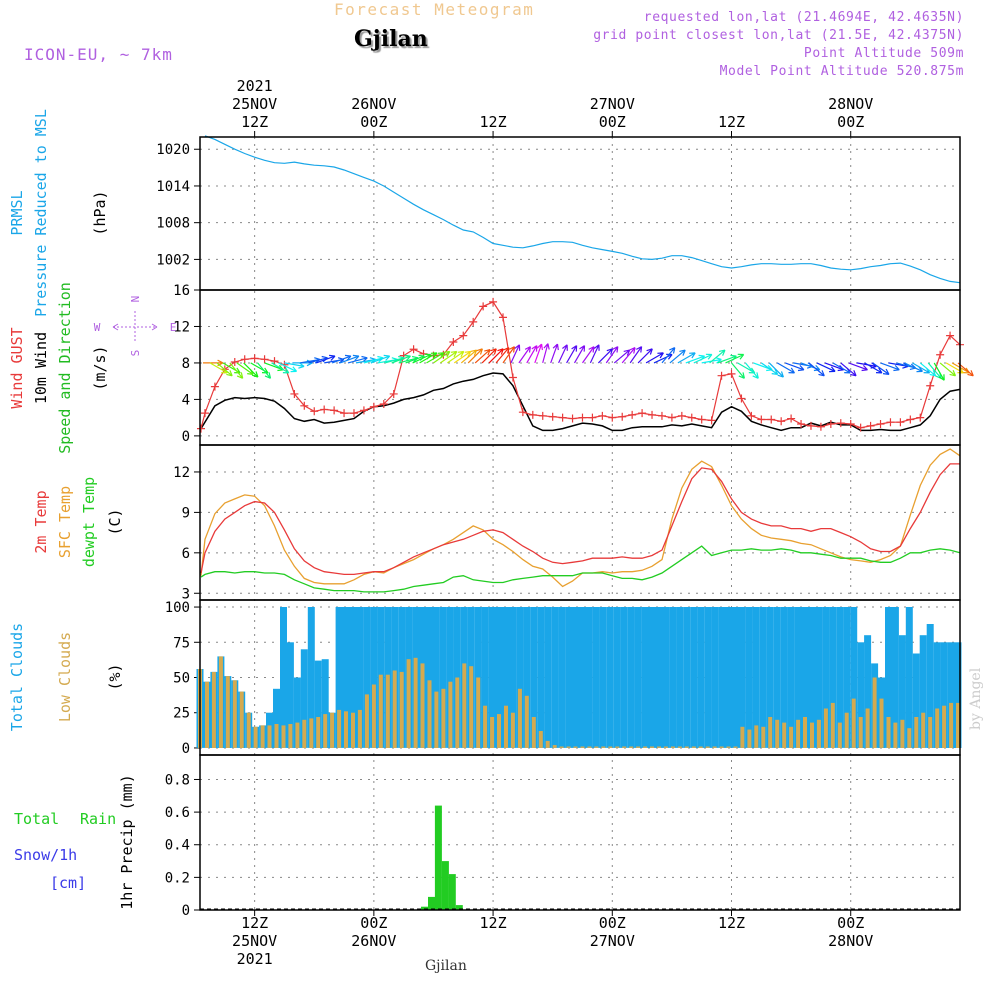  I want to click on clouds-tick-label: 0, so click(186, 749).